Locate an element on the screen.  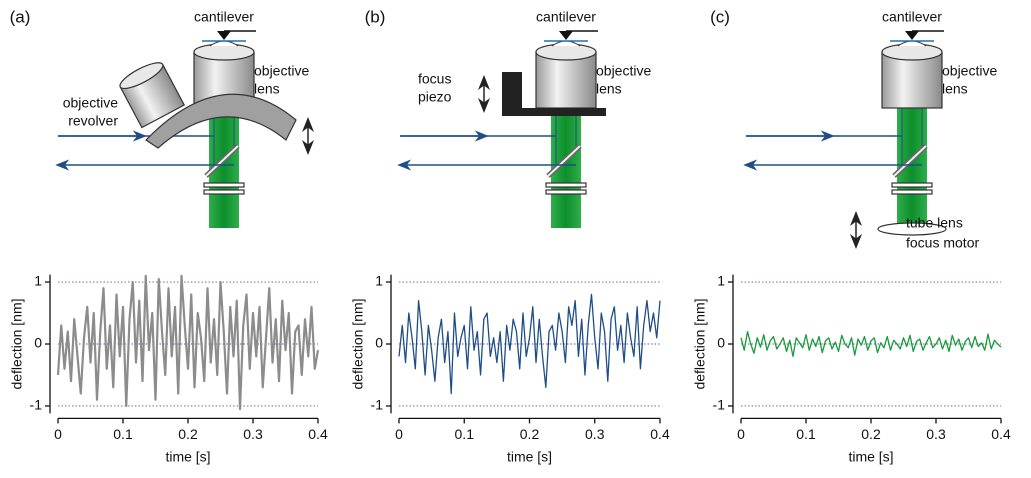
revolver is located at coordinates (221, 121).